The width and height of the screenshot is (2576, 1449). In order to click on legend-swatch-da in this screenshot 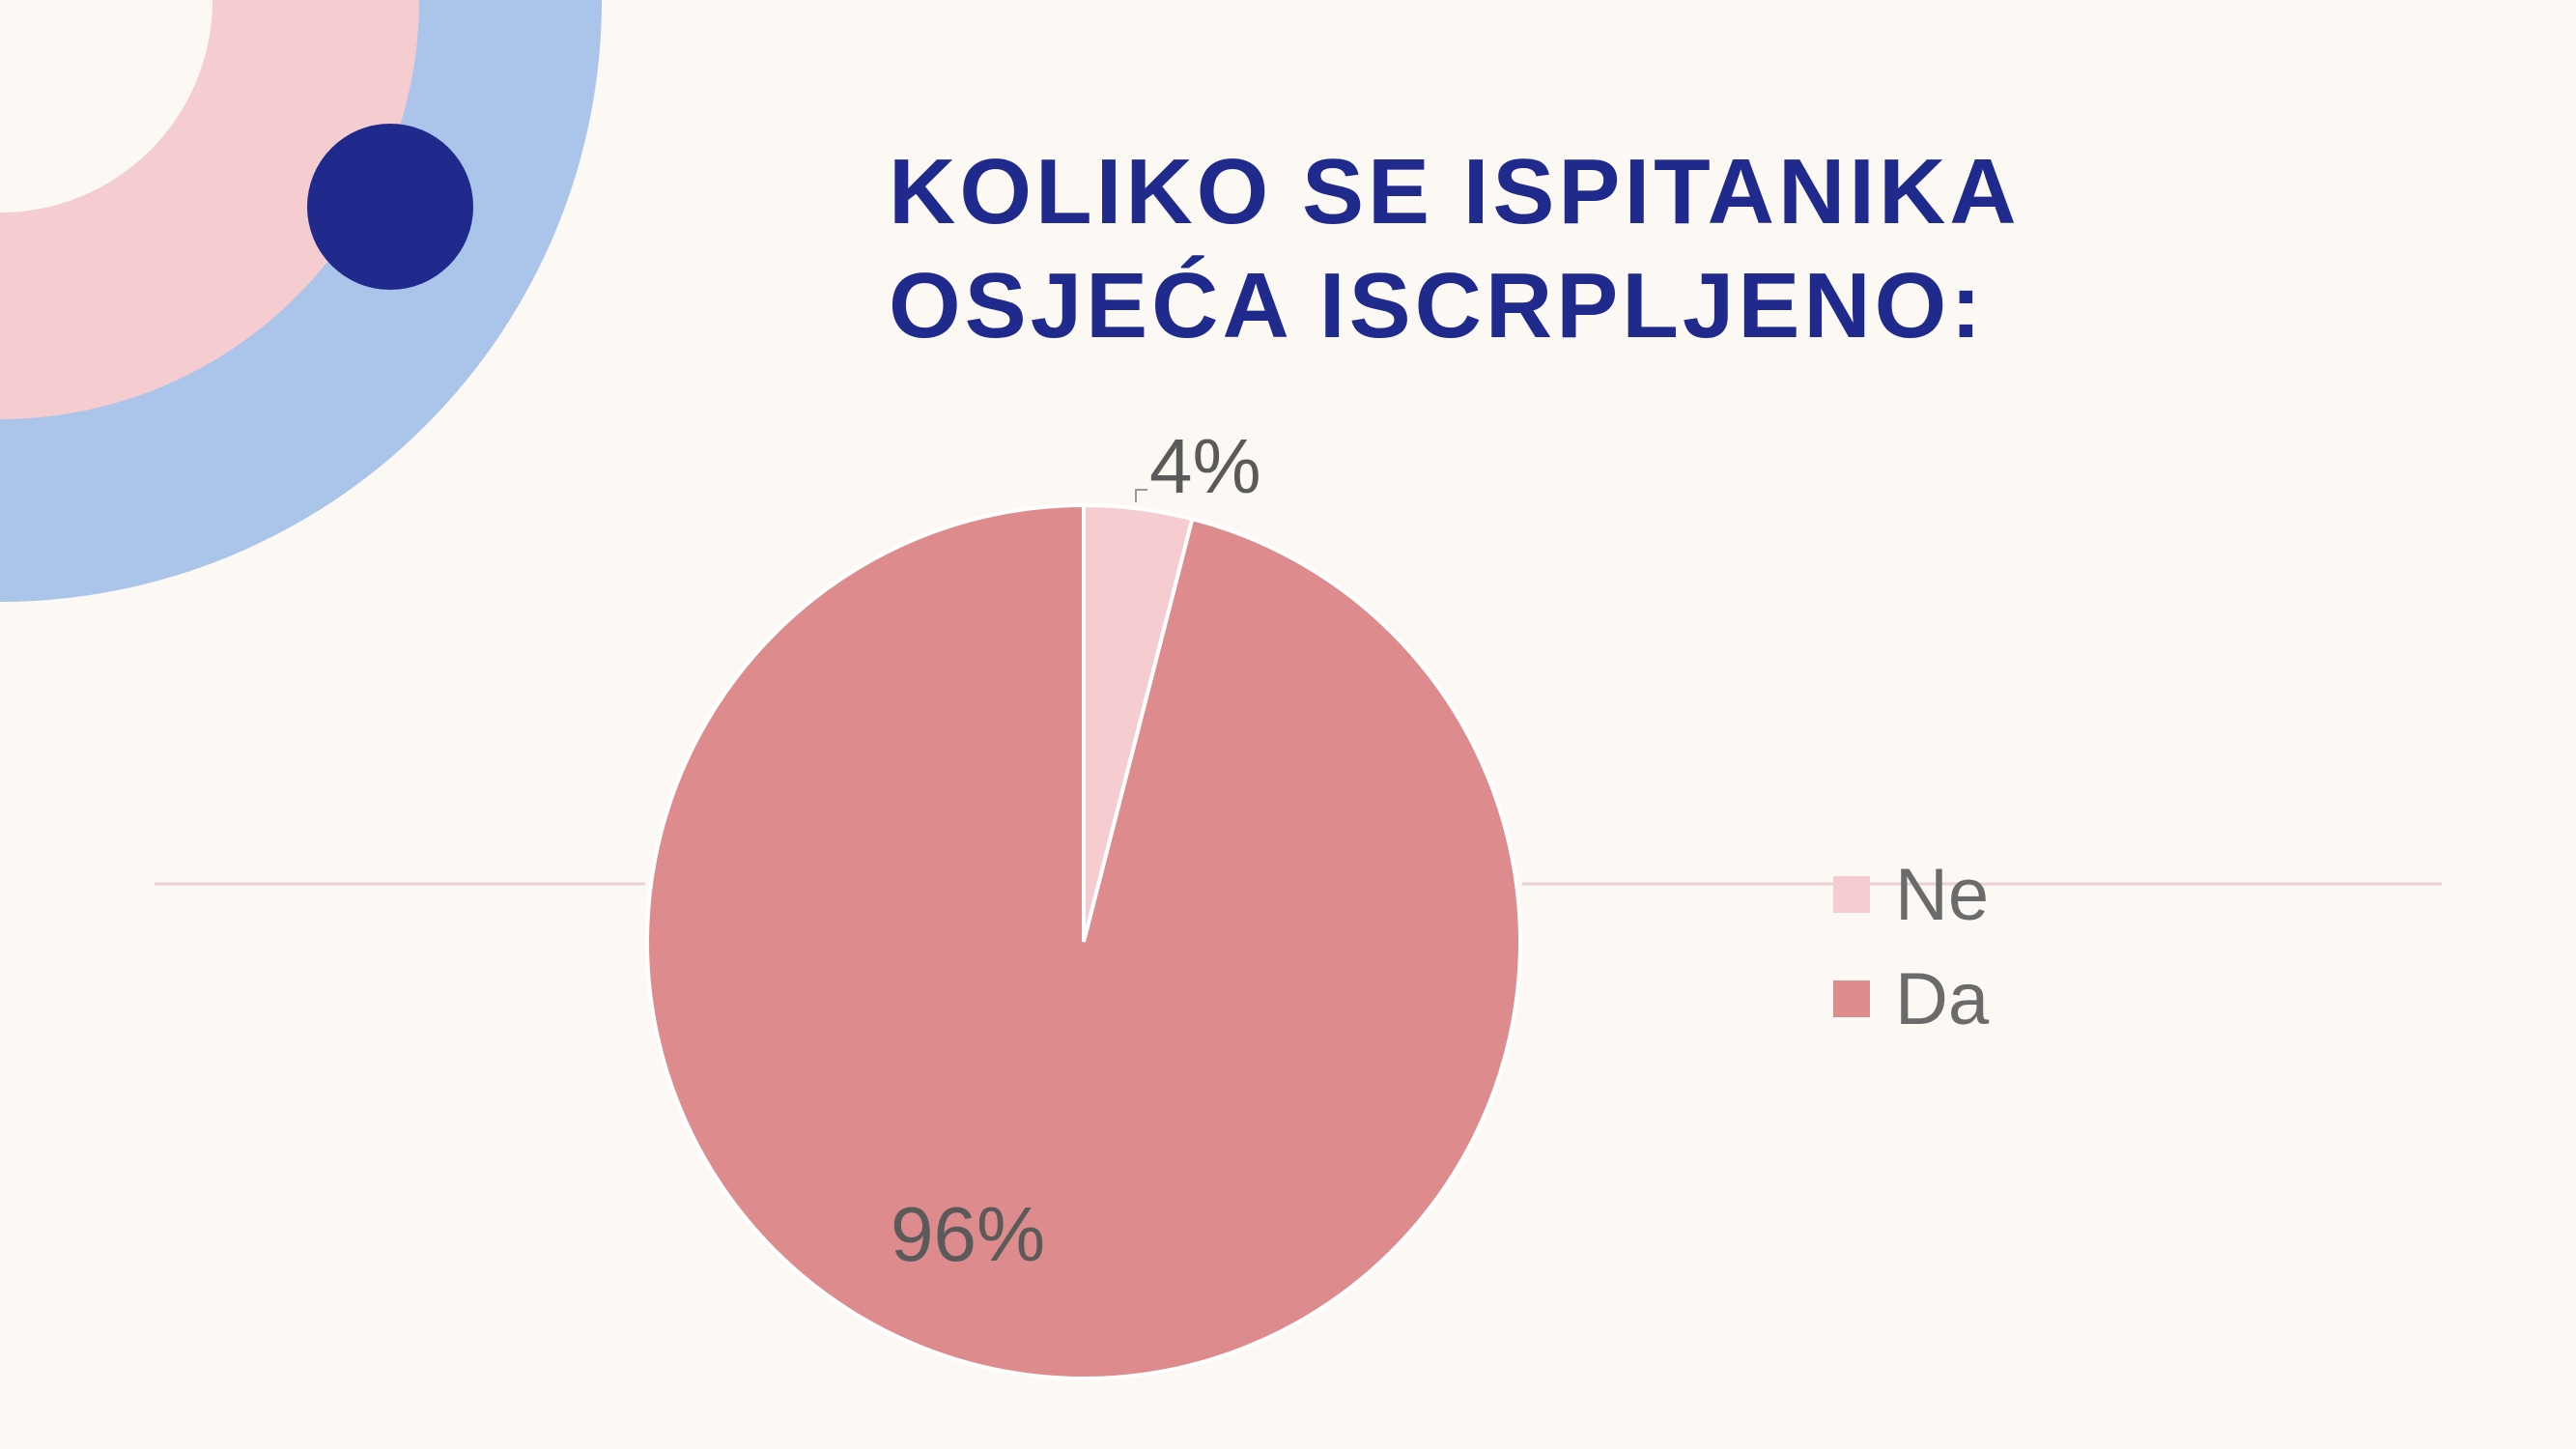, I will do `click(1851, 998)`.